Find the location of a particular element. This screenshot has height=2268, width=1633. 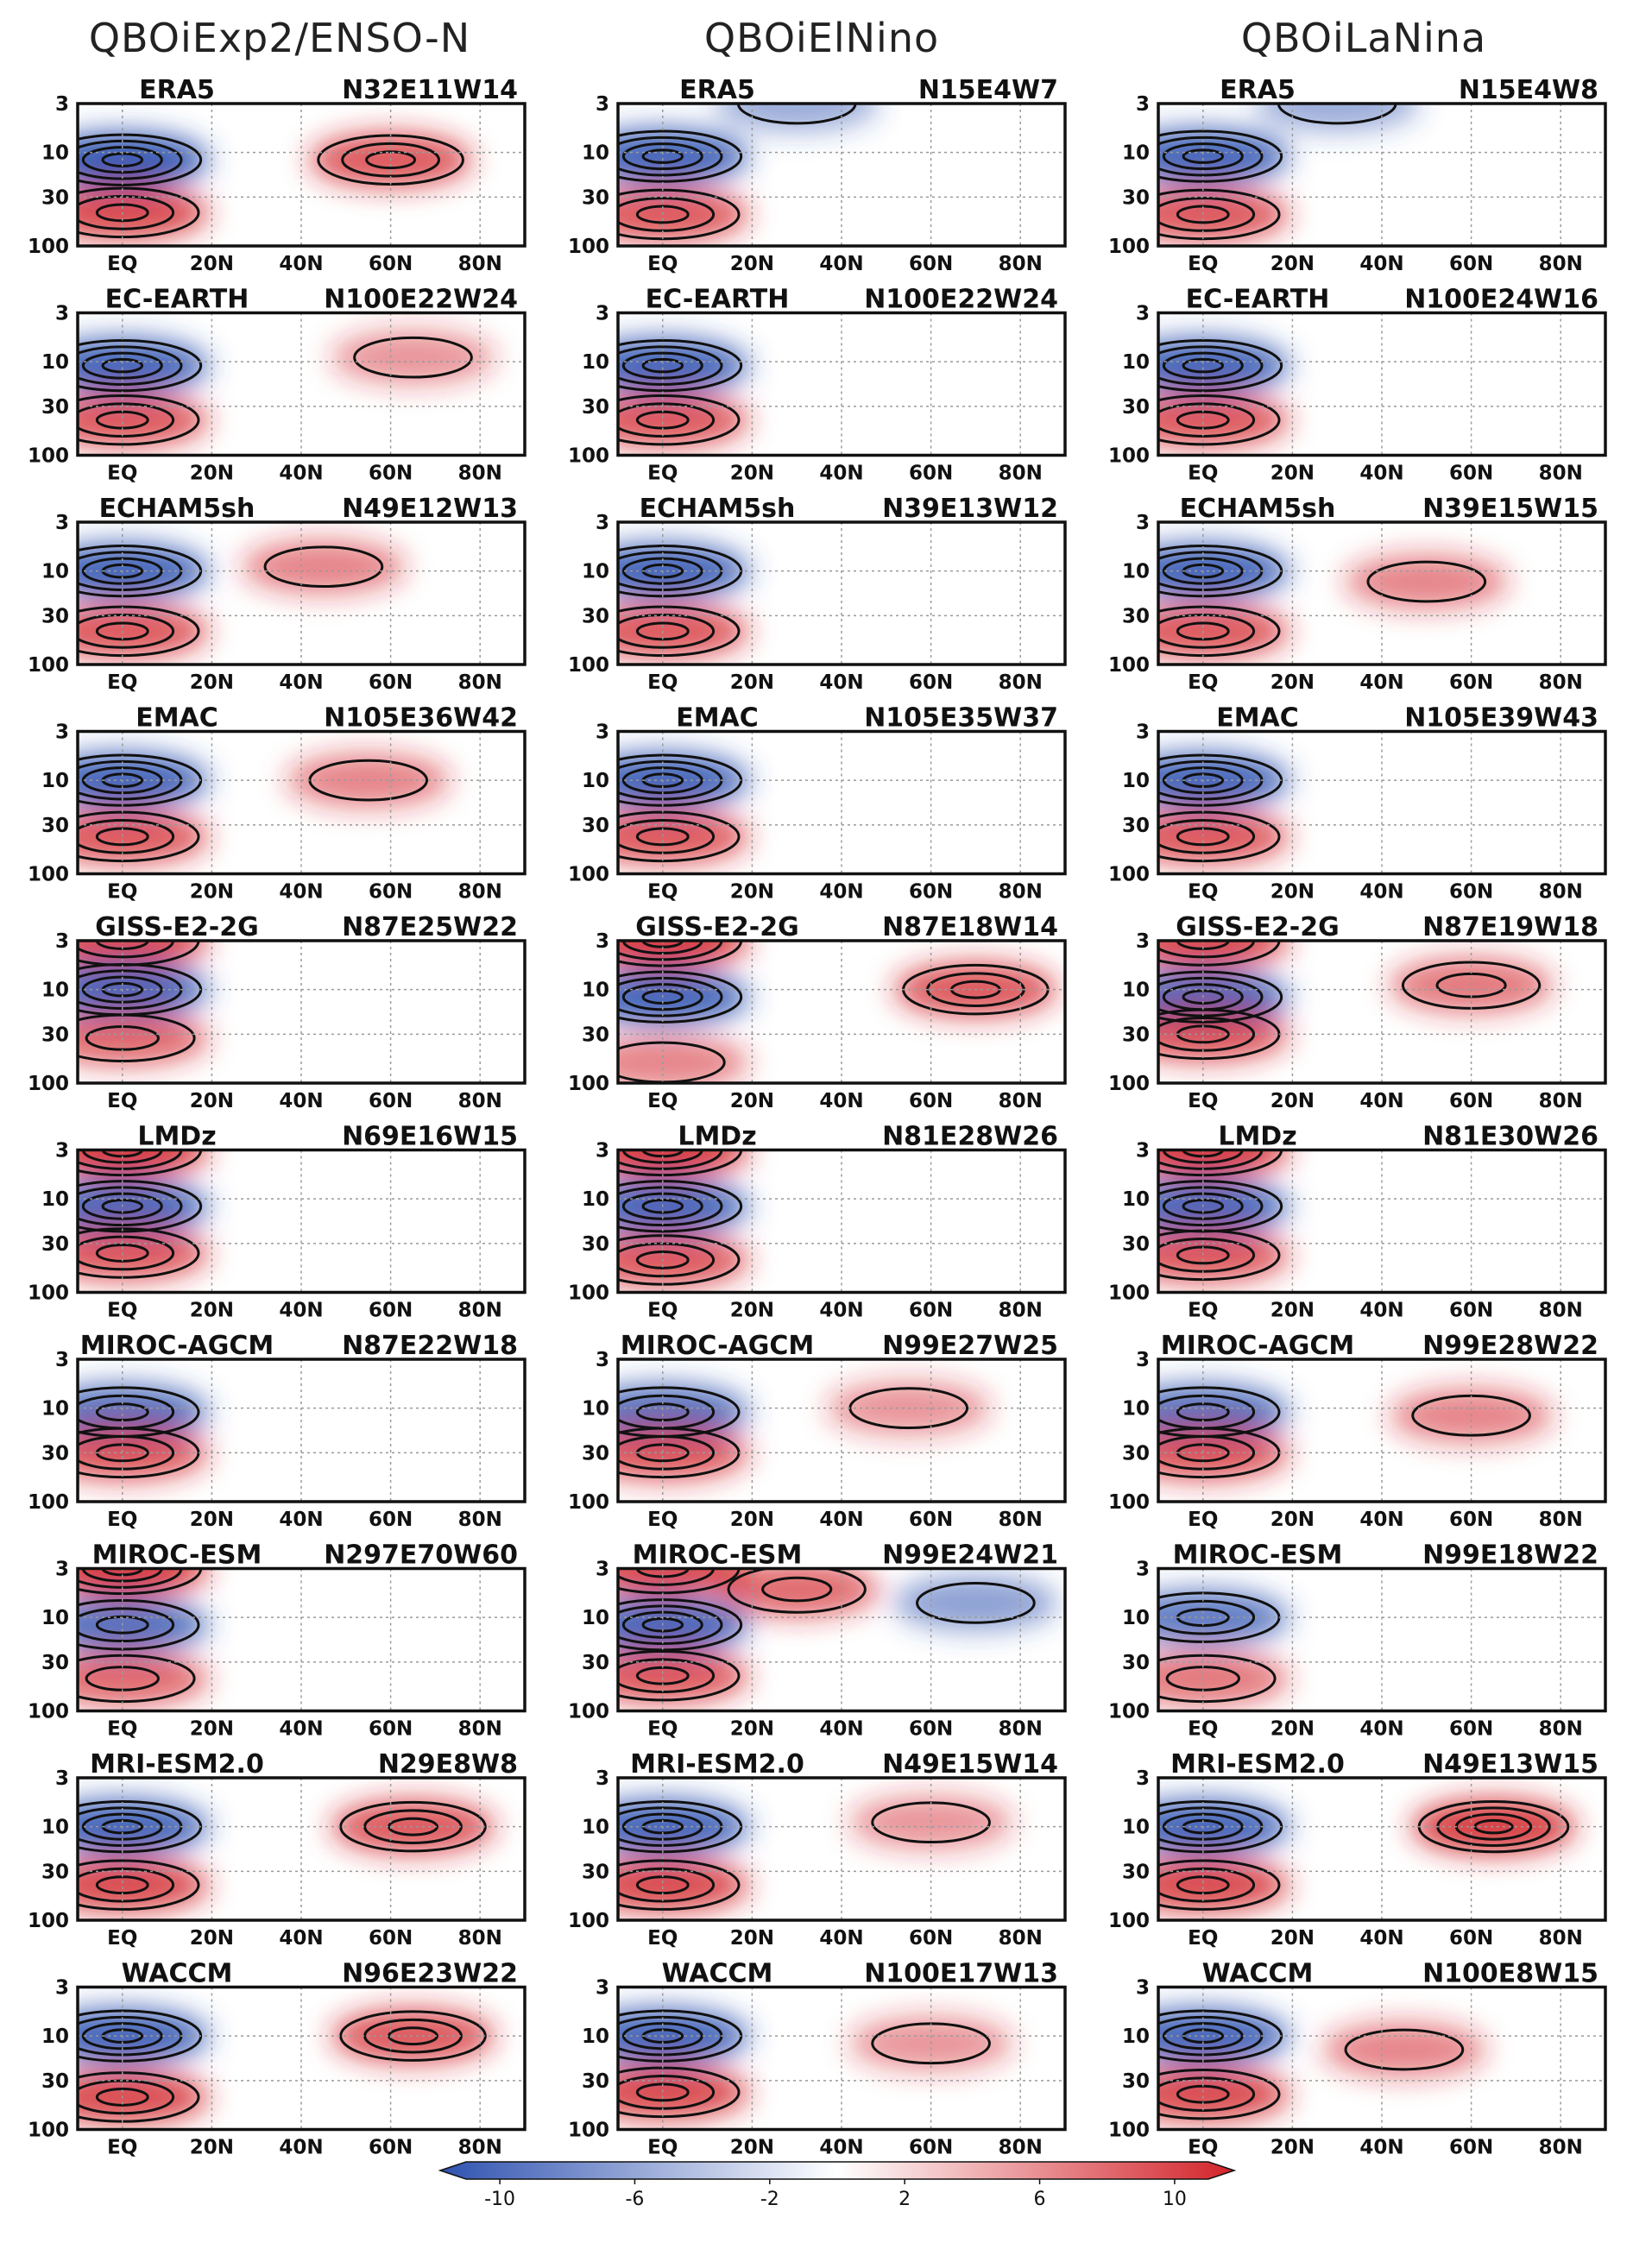

panel-count-label: N105E35W37 is located at coordinates (961, 719).